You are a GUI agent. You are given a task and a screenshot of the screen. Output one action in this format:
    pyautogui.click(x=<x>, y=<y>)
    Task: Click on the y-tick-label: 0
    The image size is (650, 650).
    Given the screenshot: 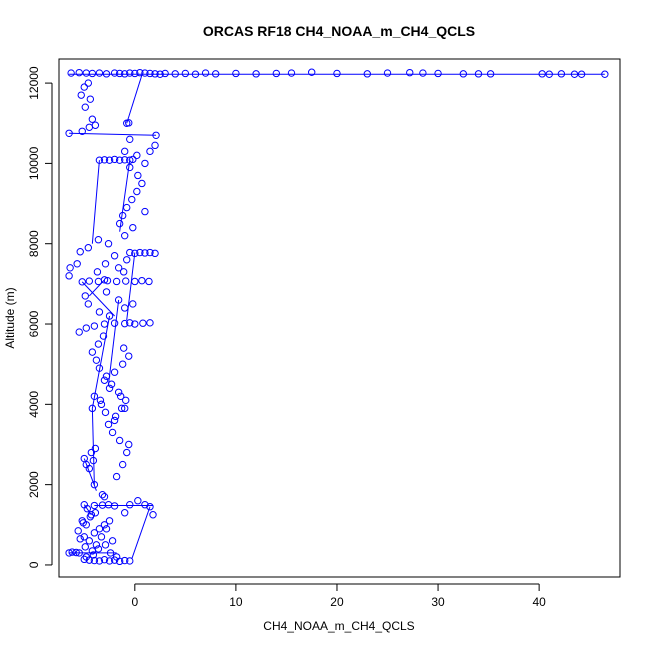 What is the action you would take?
    pyautogui.click(x=34, y=564)
    